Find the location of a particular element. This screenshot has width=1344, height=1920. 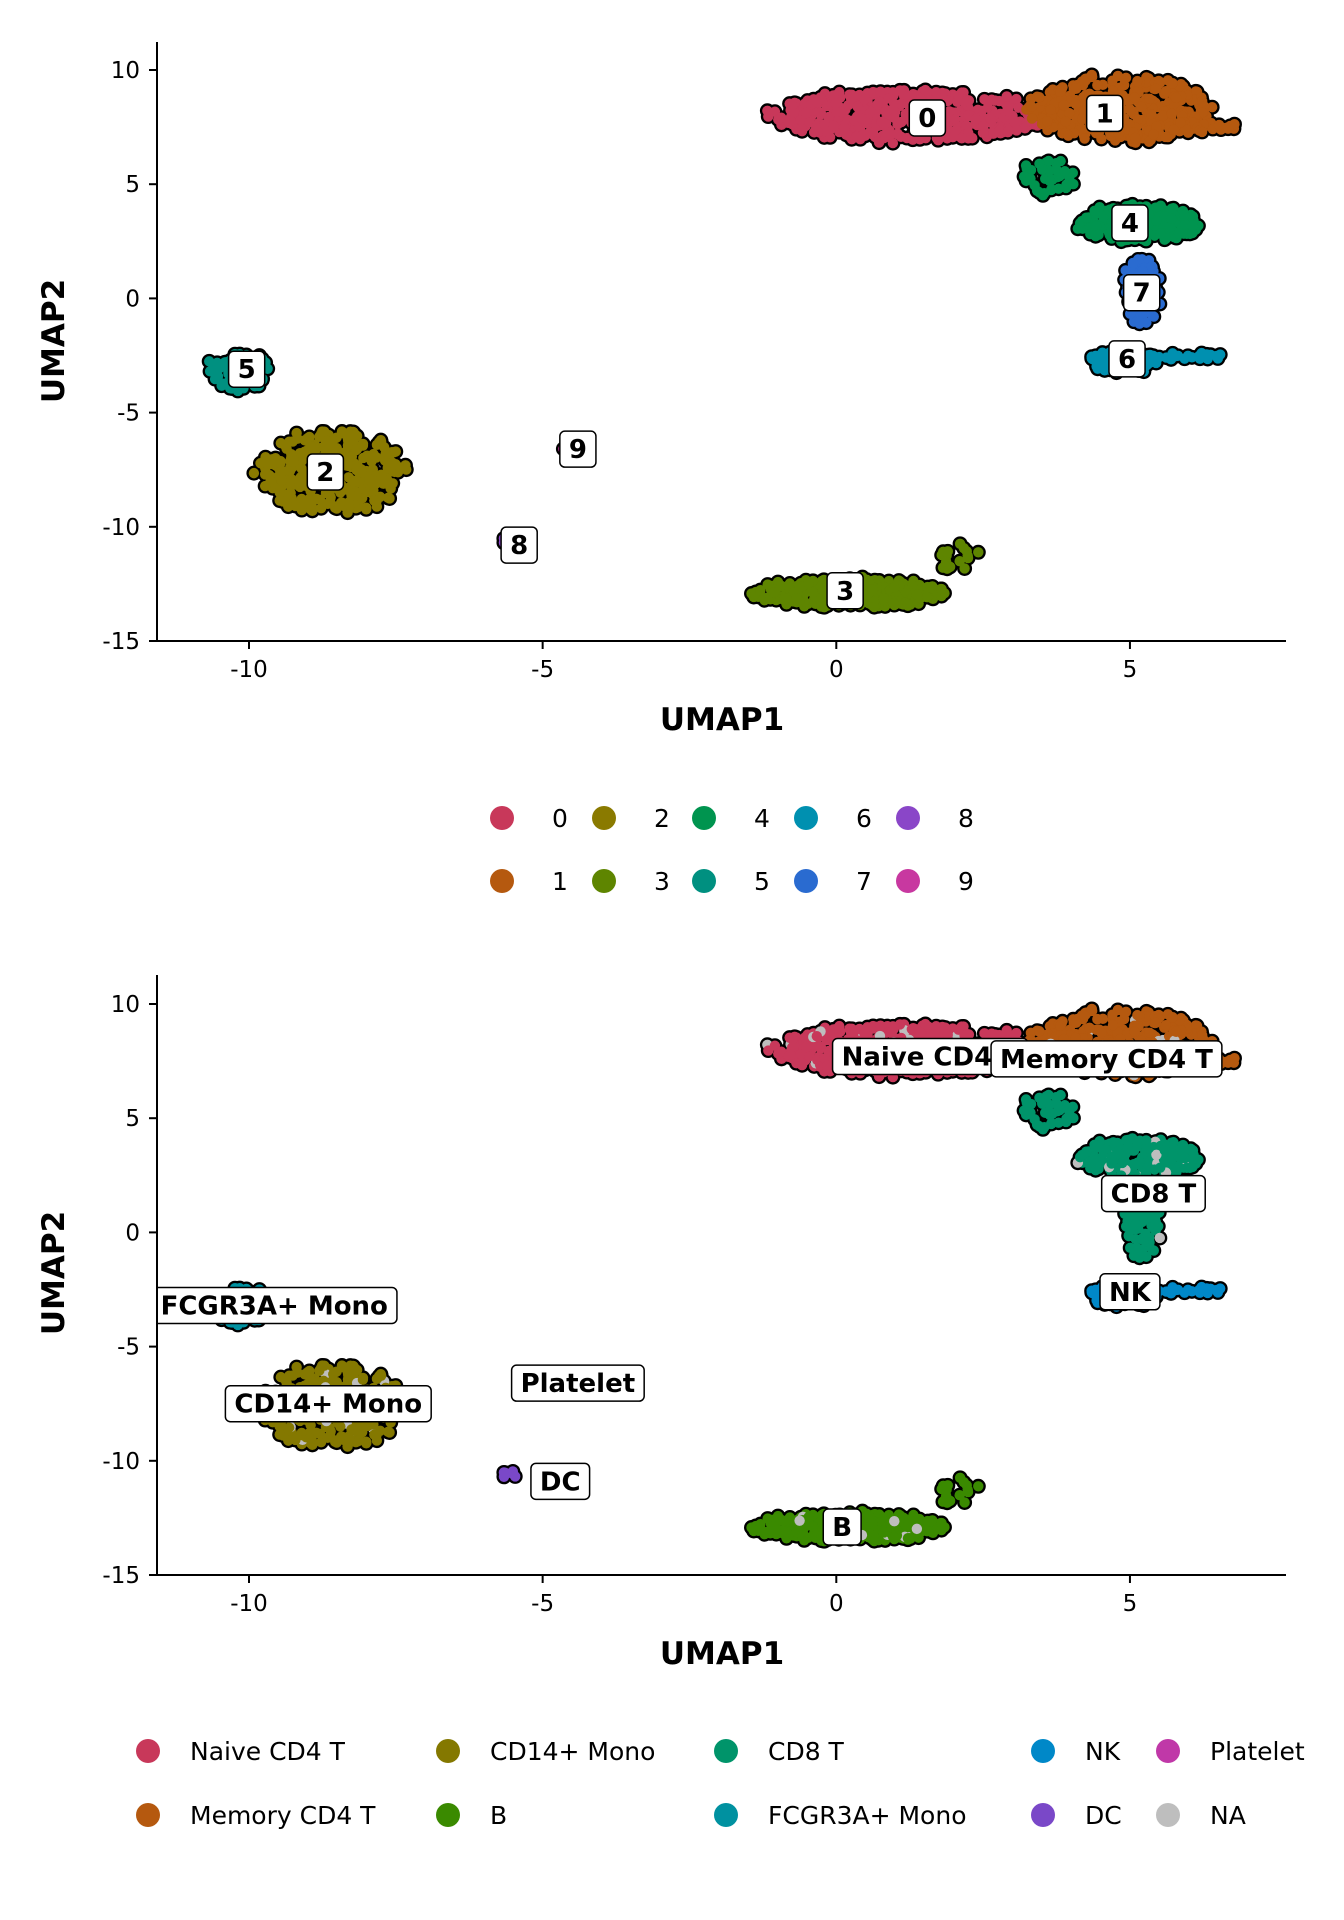

cluster-label: 0 is located at coordinates (927, 118).